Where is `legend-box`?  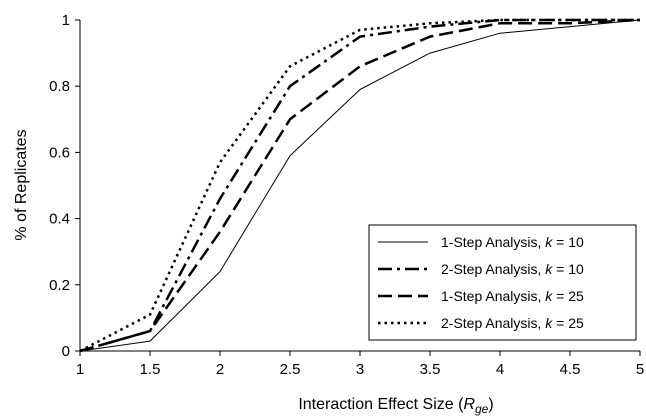 legend-box is located at coordinates (502, 282).